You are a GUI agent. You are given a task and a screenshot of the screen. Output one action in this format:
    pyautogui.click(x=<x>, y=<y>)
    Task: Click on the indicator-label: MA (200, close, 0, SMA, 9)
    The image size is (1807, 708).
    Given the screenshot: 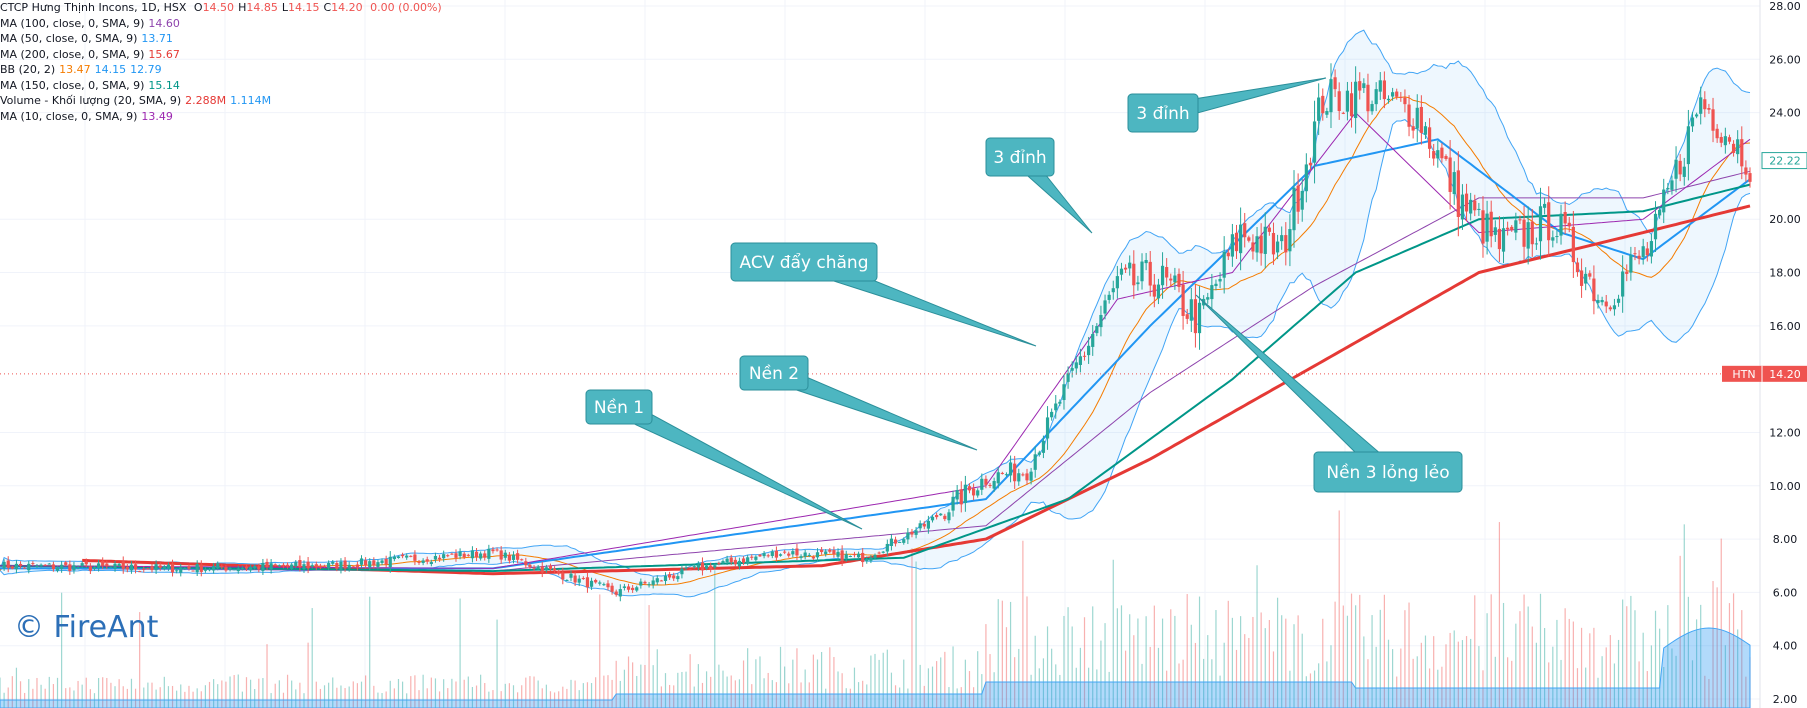 What is the action you would take?
    pyautogui.click(x=72, y=54)
    